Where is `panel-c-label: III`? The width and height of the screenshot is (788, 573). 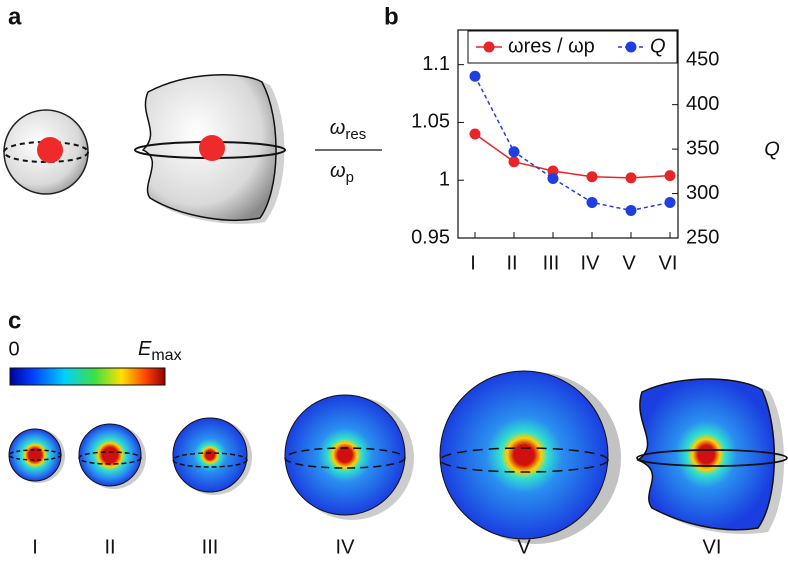 panel-c-label: III is located at coordinates (210, 547).